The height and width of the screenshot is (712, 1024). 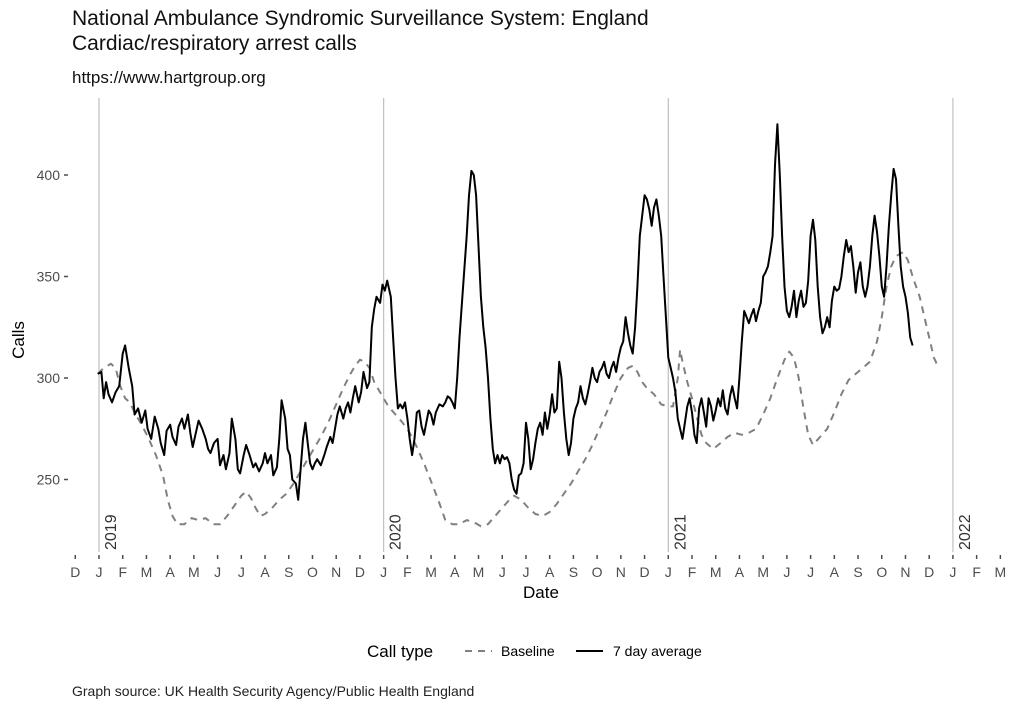 What do you see at coordinates (49, 175) in the screenshot?
I see `y-tick-label: 400` at bounding box center [49, 175].